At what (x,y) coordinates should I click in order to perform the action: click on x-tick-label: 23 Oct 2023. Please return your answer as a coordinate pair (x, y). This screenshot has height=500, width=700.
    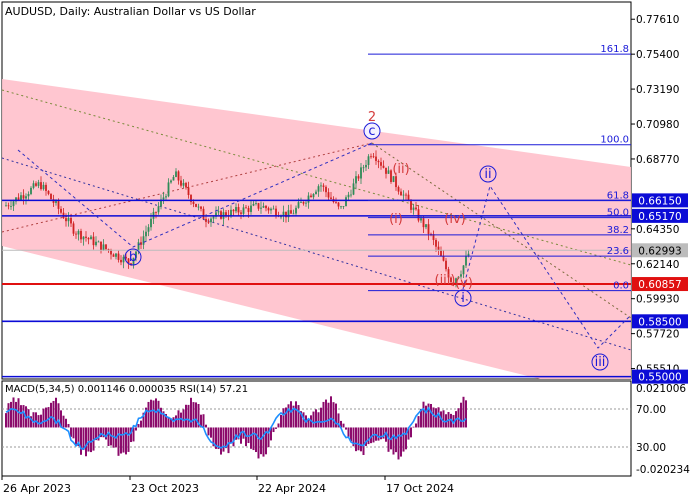
    Looking at the image, I should click on (165, 488).